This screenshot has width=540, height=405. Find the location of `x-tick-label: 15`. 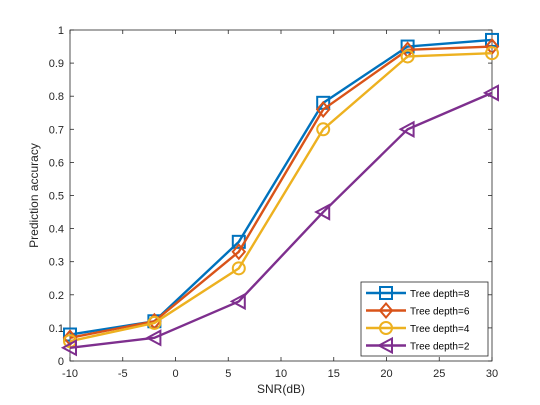

x-tick-label: 15 is located at coordinates (334, 374).